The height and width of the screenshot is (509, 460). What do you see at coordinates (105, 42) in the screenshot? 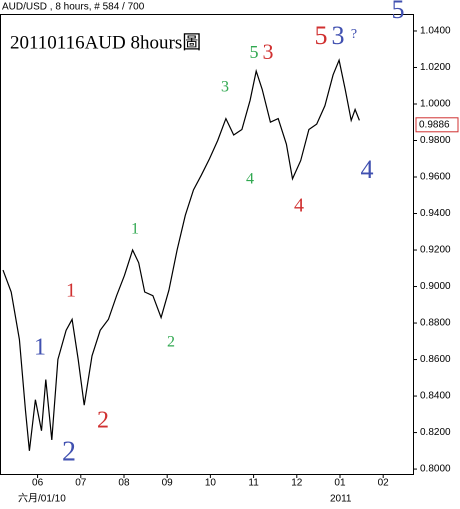
I see `chart-title: 20110116AUD 8hours圖` at bounding box center [105, 42].